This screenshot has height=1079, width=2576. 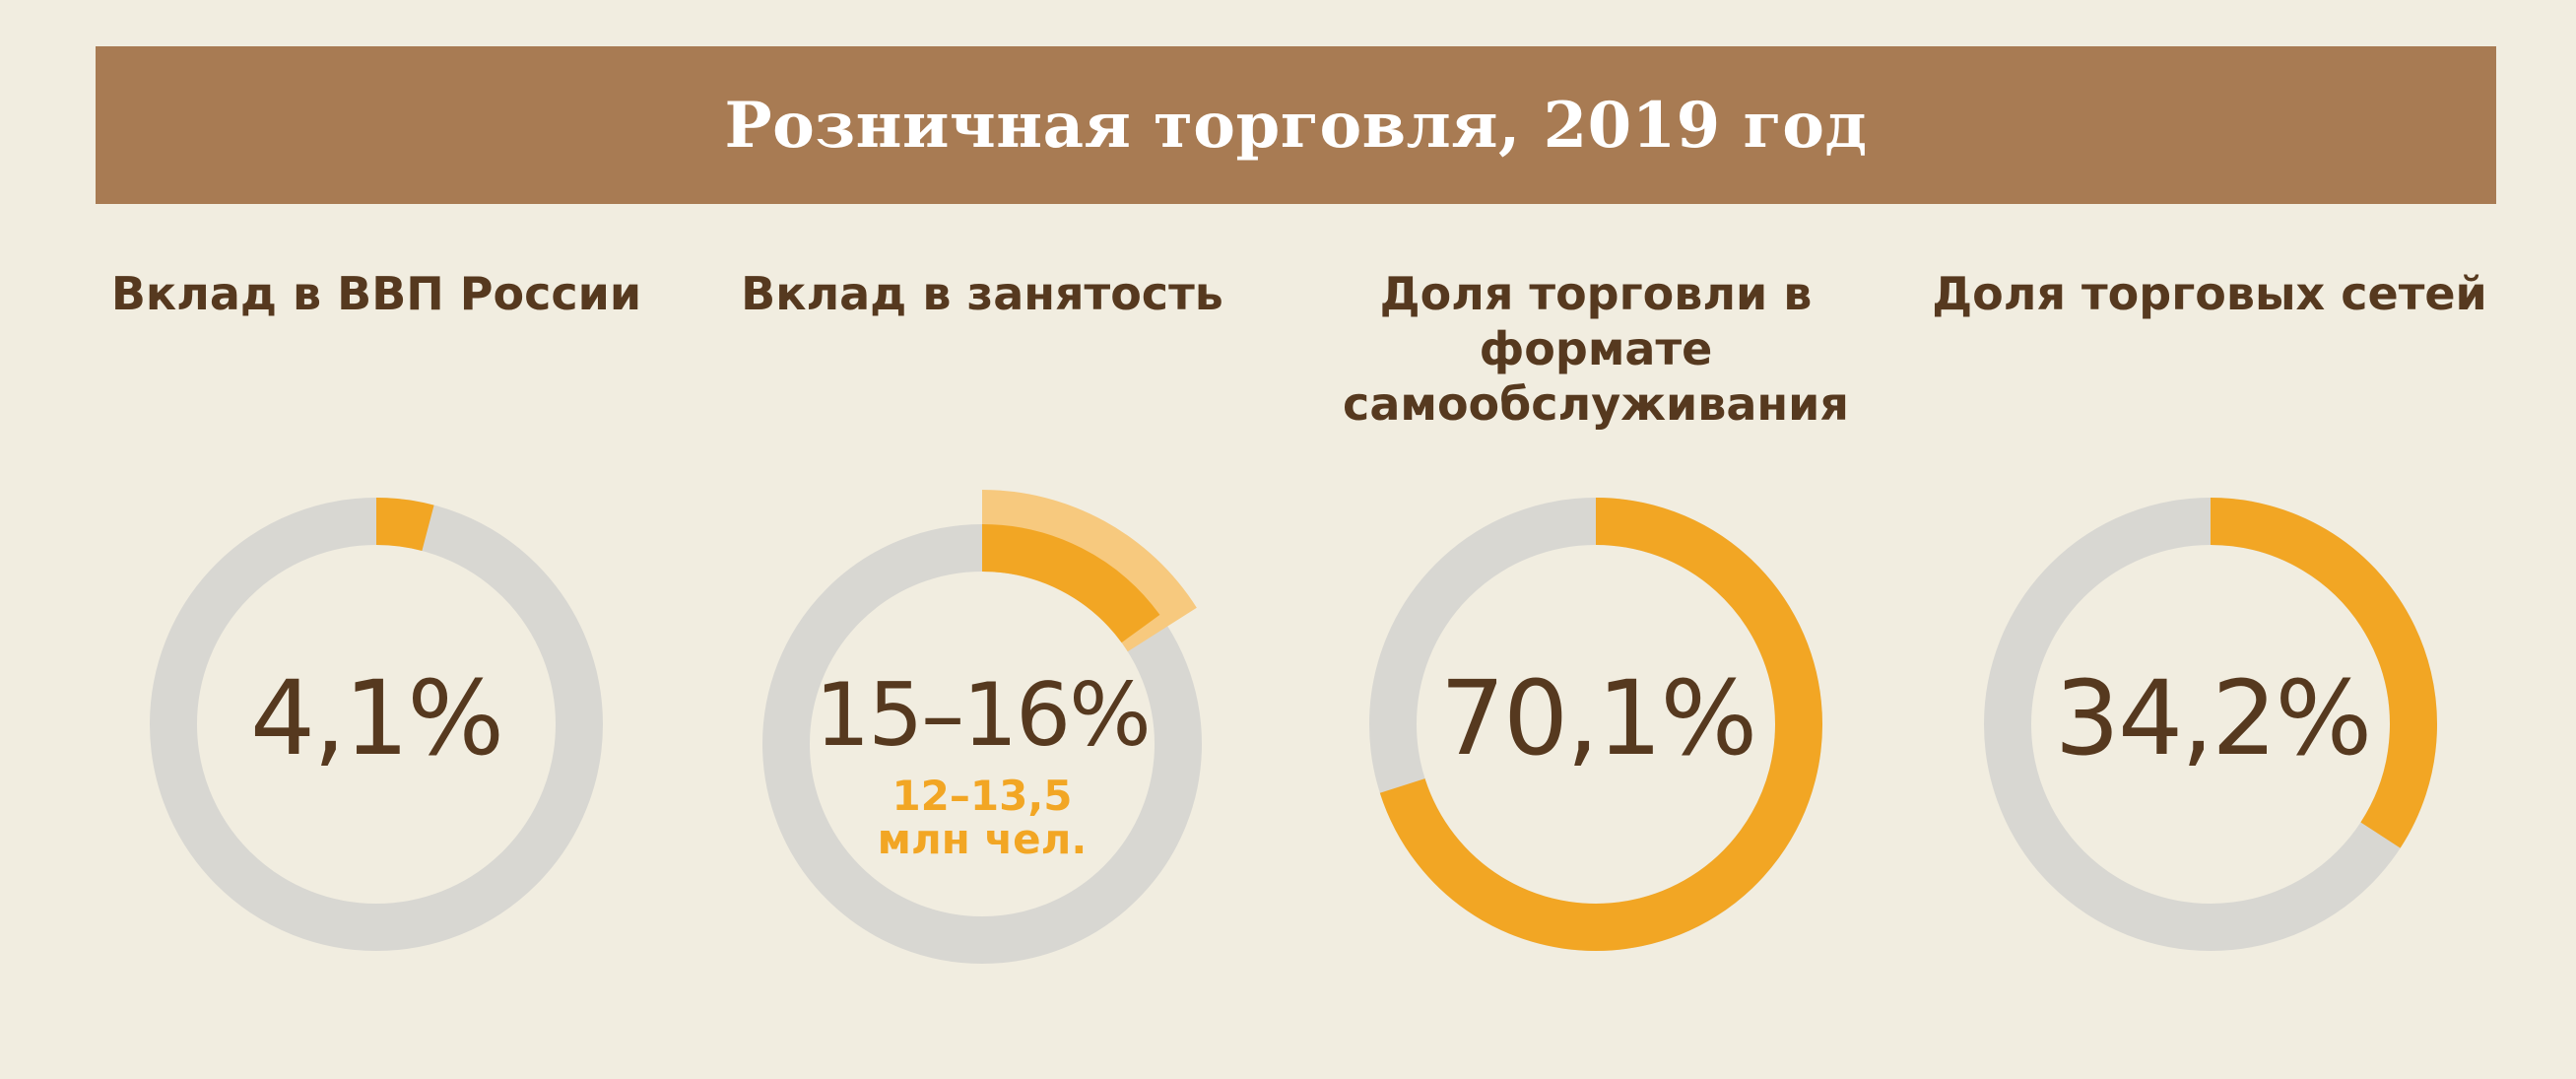 I want to click on value-selfservice: 70,1%, so click(x=1598, y=718).